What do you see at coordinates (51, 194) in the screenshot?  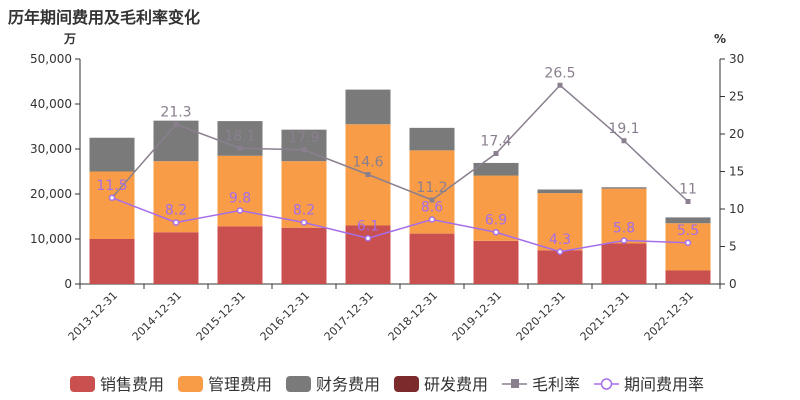 I see `left-tick-label: 20,000` at bounding box center [51, 194].